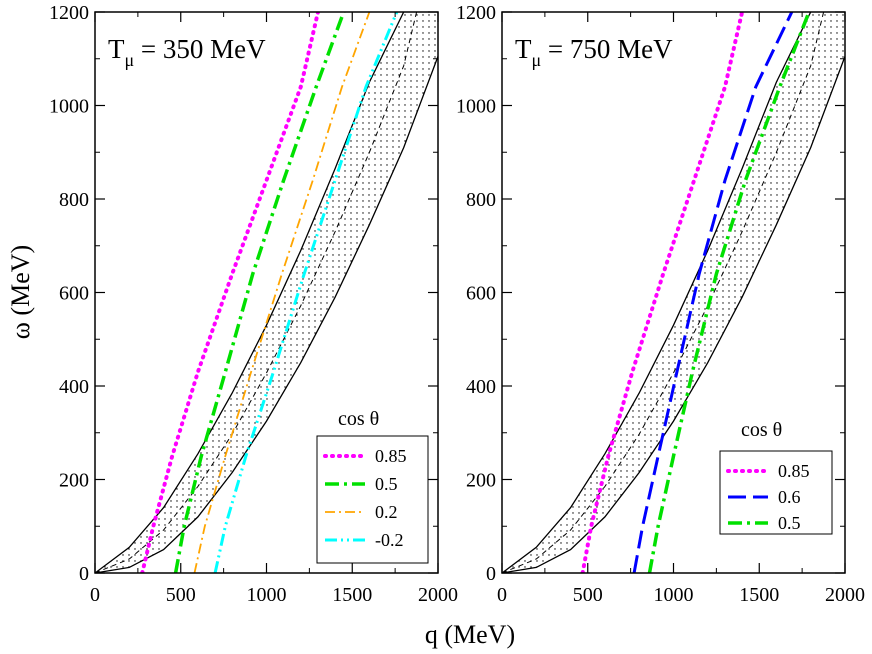 The width and height of the screenshot is (872, 654). I want to click on right-x-tick-label: 1000, so click(674, 595).